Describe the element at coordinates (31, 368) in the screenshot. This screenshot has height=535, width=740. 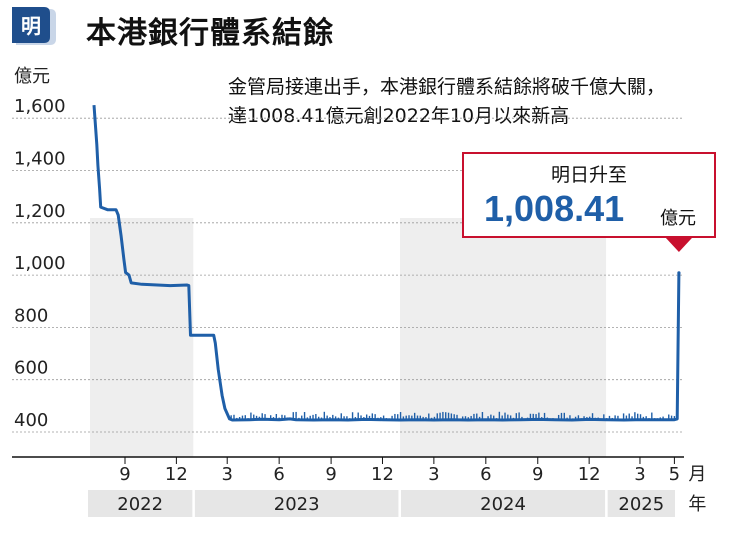
I see `y-tick-label: 600` at that location.